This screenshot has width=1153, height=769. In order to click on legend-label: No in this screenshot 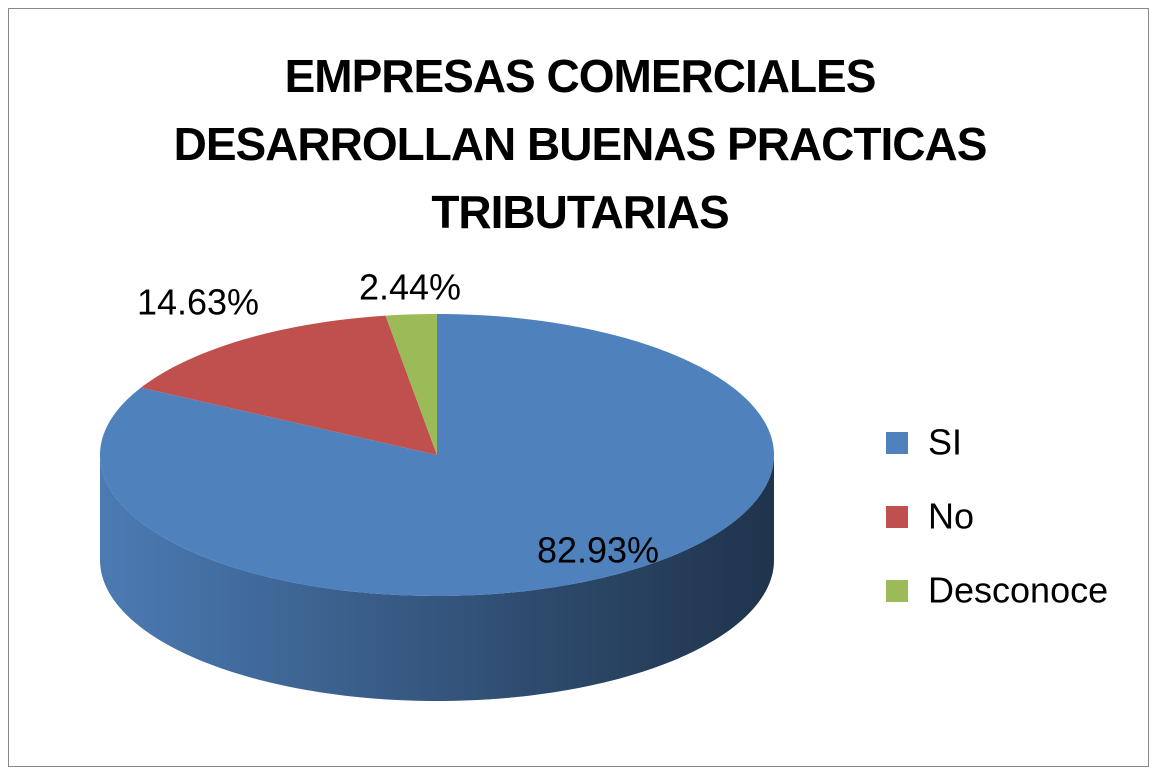, I will do `click(951, 516)`.